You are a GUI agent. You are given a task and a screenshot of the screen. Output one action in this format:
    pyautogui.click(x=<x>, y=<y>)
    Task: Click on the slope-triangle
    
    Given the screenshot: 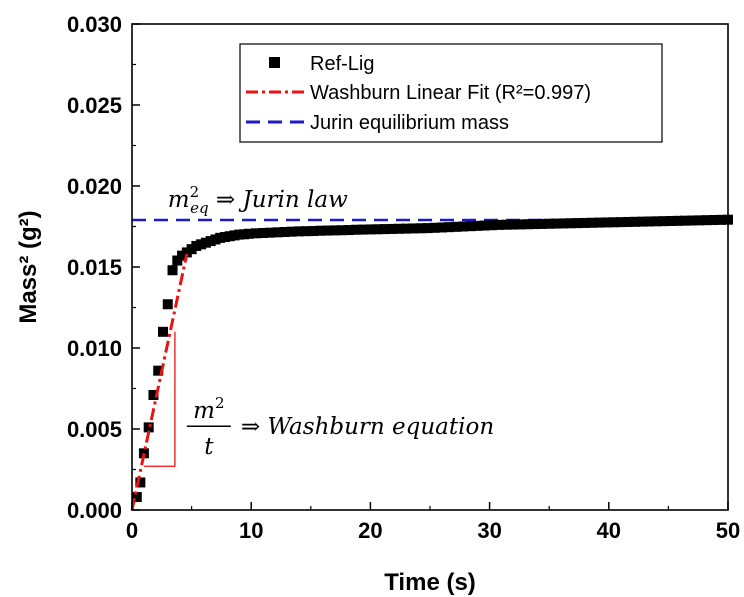 What is the action you would take?
    pyautogui.click(x=159, y=399)
    